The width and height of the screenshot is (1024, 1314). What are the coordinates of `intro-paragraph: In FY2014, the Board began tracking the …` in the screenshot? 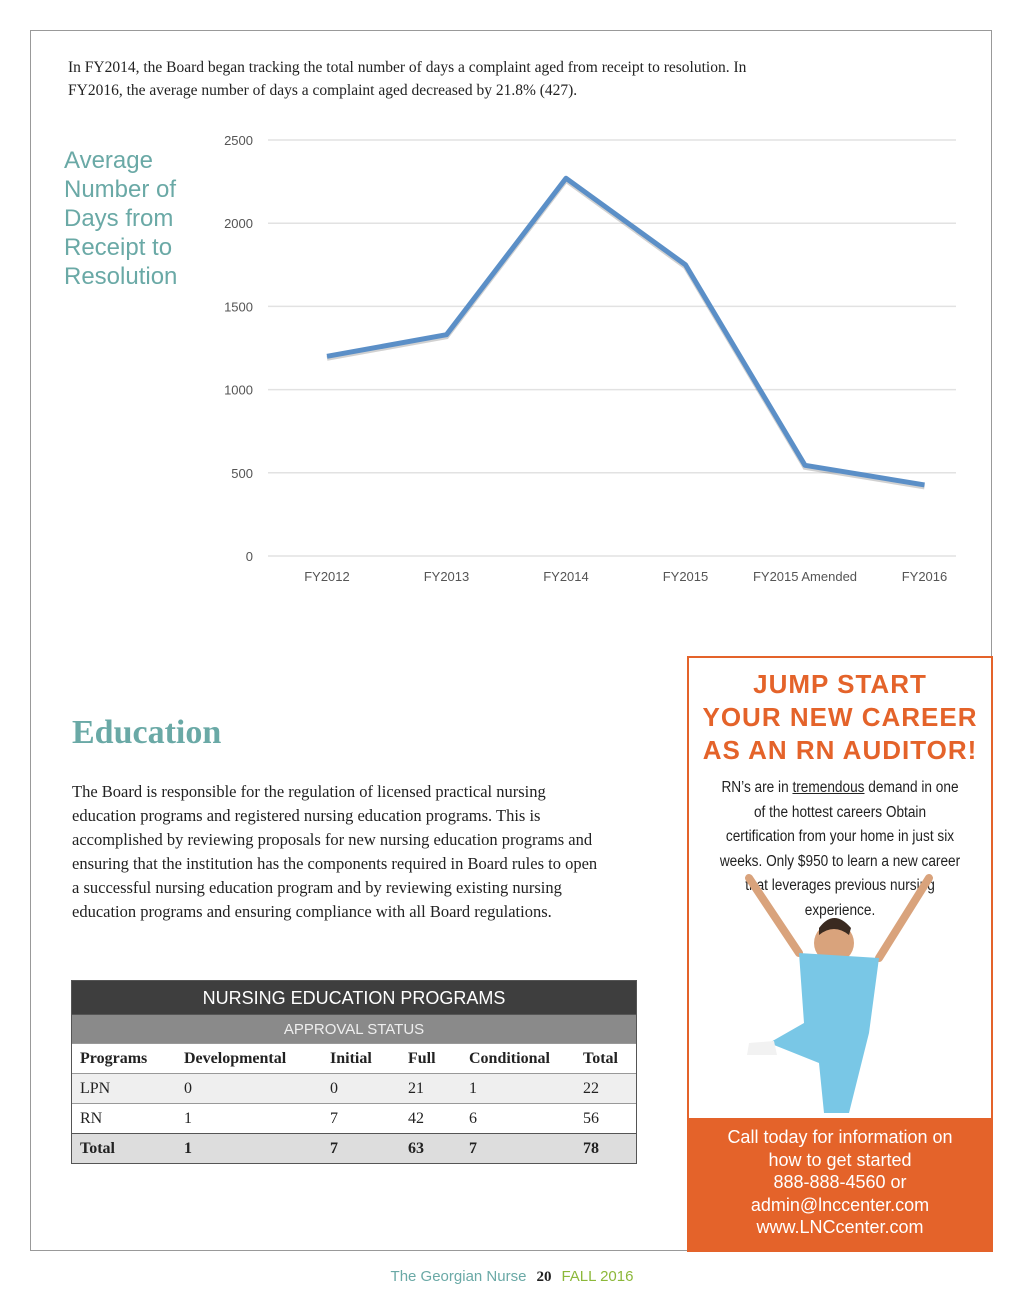 It's located at (407, 79).